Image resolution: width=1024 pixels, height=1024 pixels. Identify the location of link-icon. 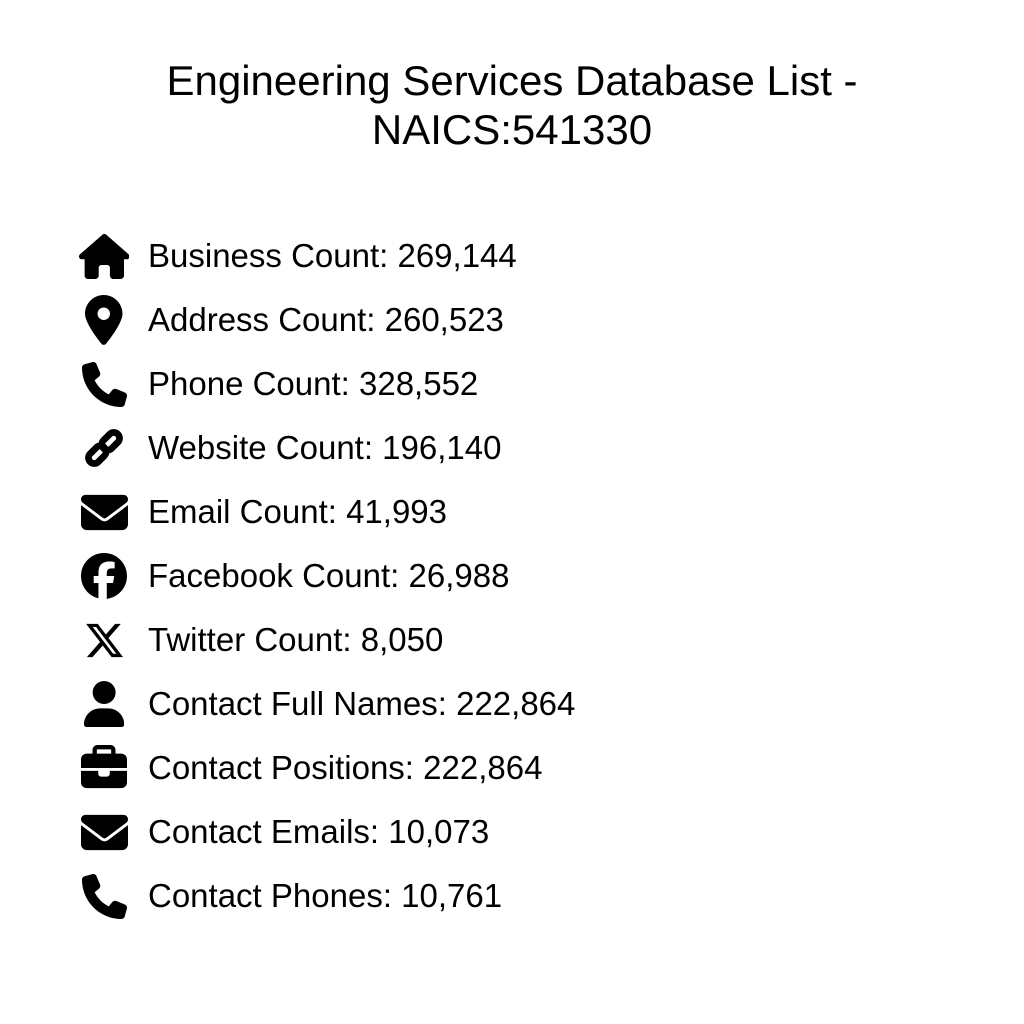
(104, 448).